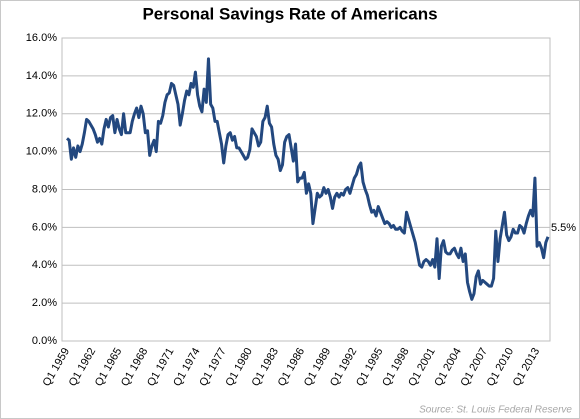  What do you see at coordinates (289, 13) in the screenshot?
I see `chart-title: Personal Savings Rate of Americans` at bounding box center [289, 13].